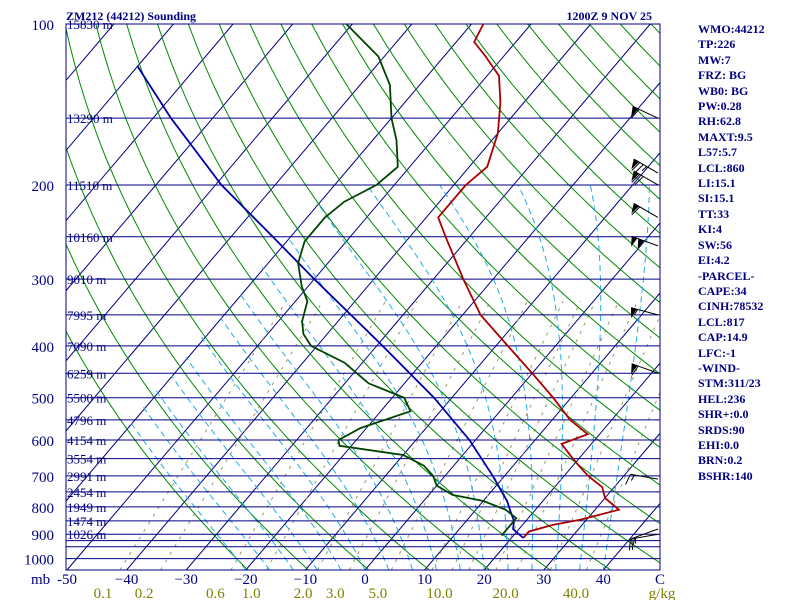 The height and width of the screenshot is (600, 800). Describe the element at coordinates (725, 475) in the screenshot. I see `stat-item: BSHR:140` at that location.